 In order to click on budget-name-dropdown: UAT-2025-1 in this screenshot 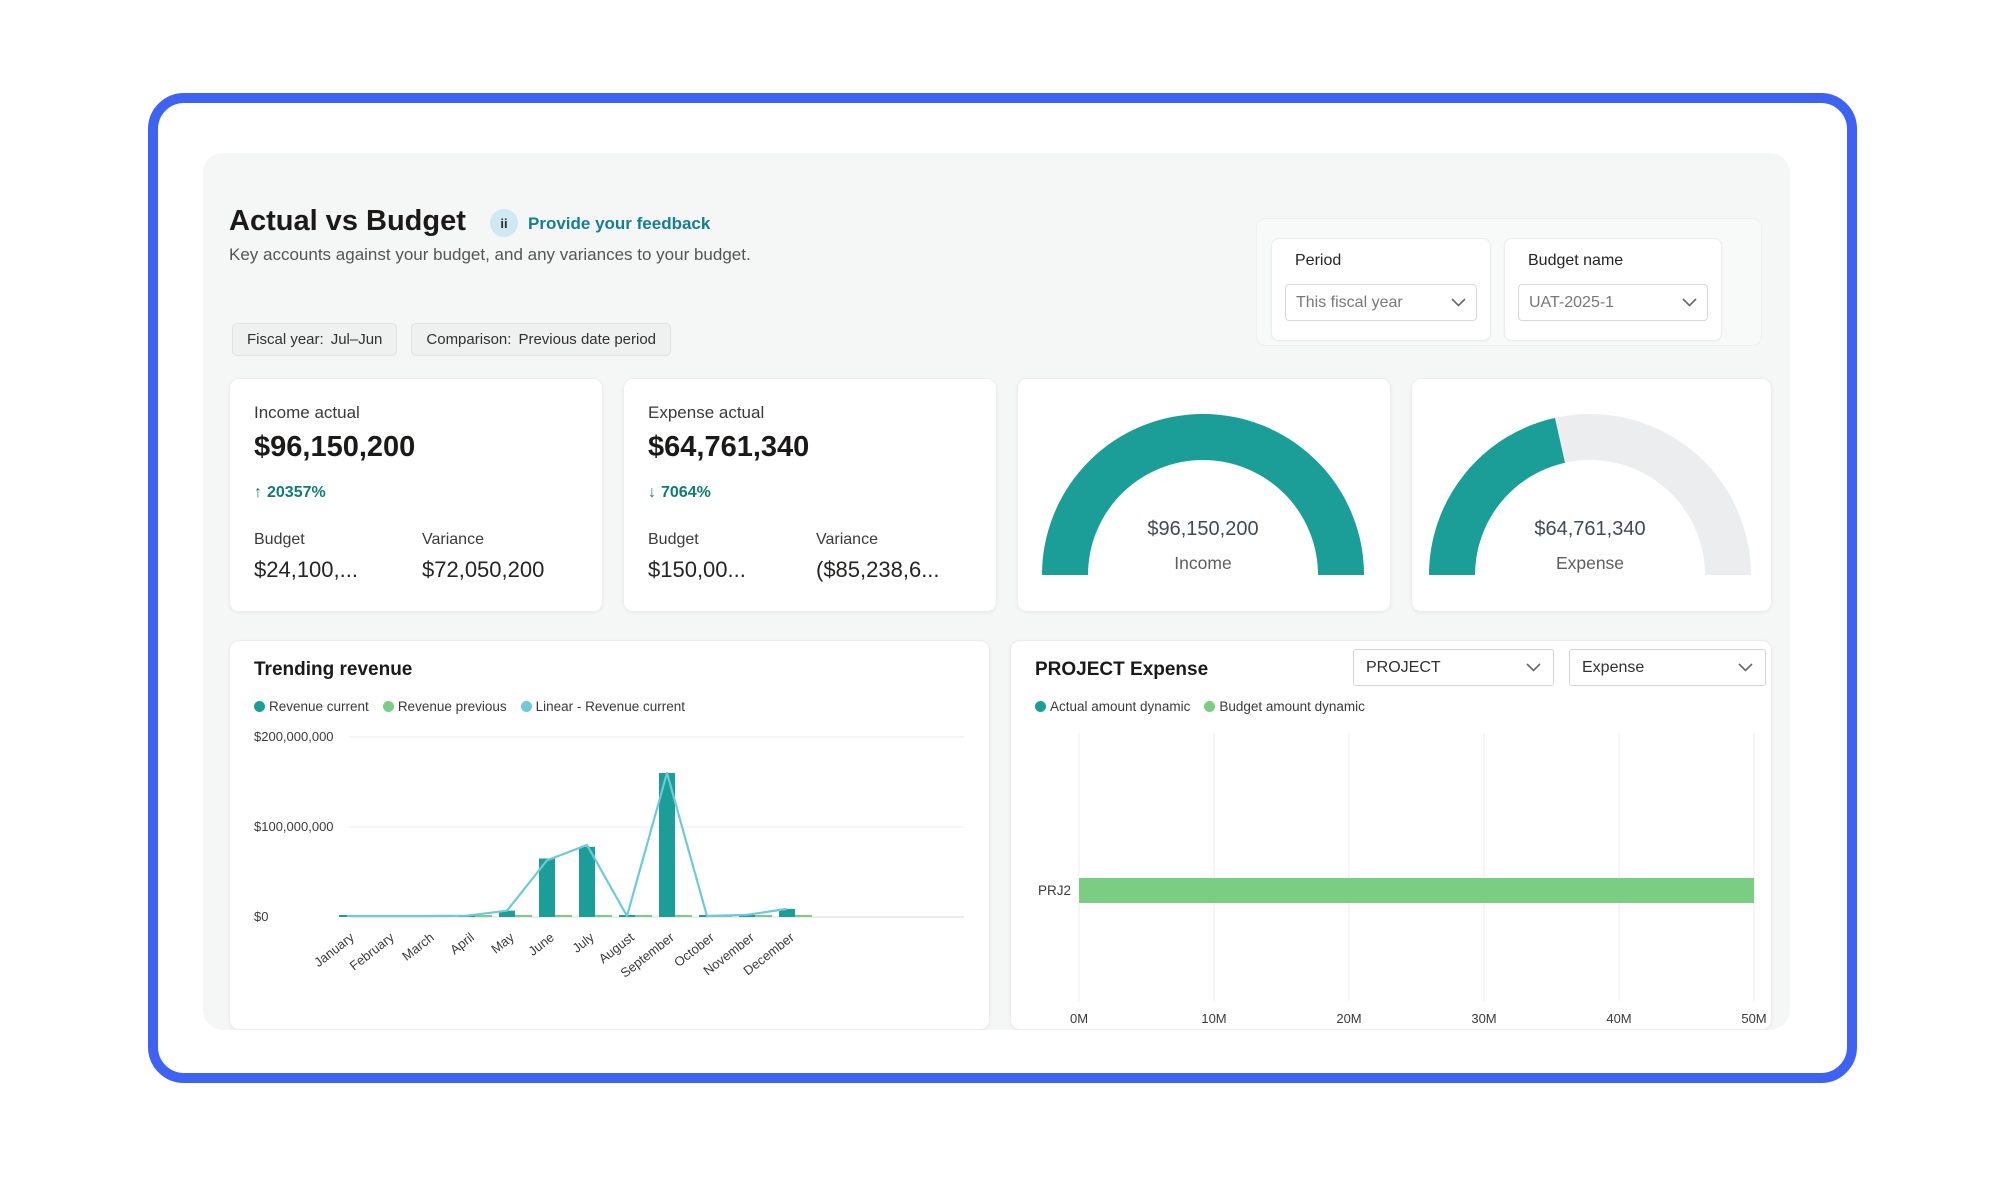, I will do `click(1613, 302)`.